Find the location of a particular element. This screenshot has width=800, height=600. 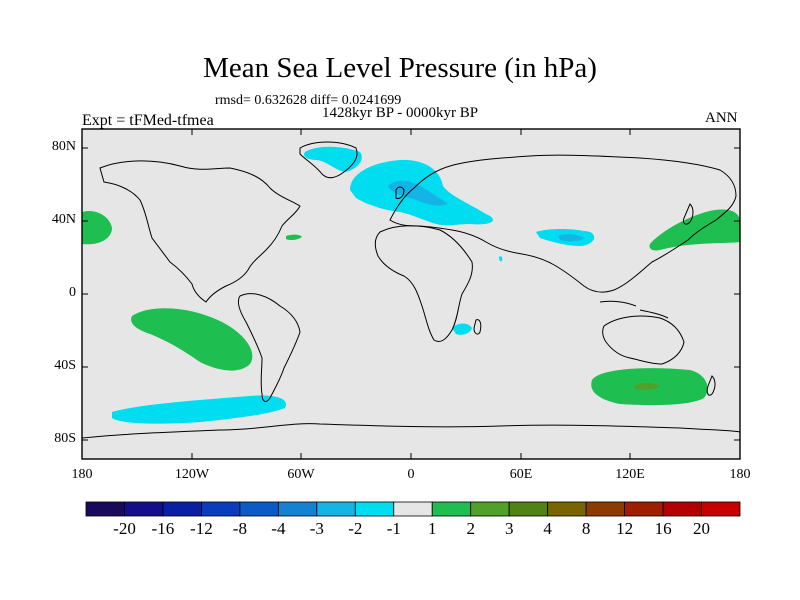

colorbar-label-11: 4 is located at coordinates (547, 528).